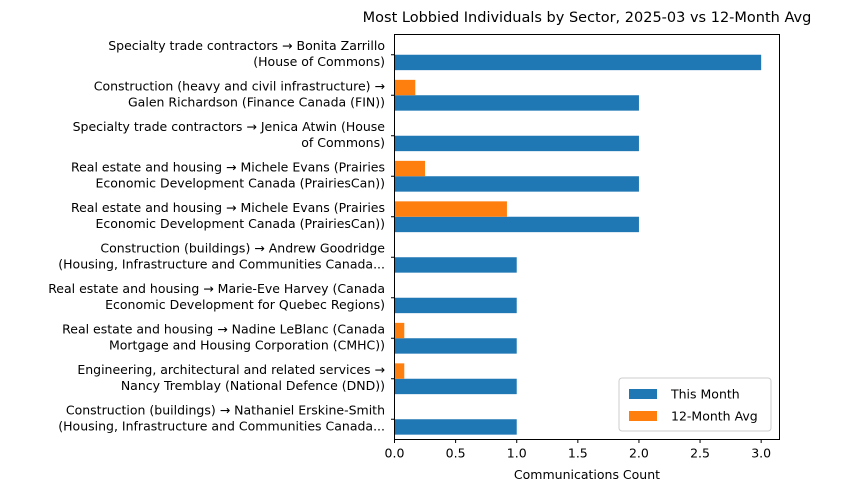 The image size is (854, 491). Describe the element at coordinates (253, 385) in the screenshot. I see `y-tick-label-line: Nancy Tremblay (National Defence (DND))` at that location.